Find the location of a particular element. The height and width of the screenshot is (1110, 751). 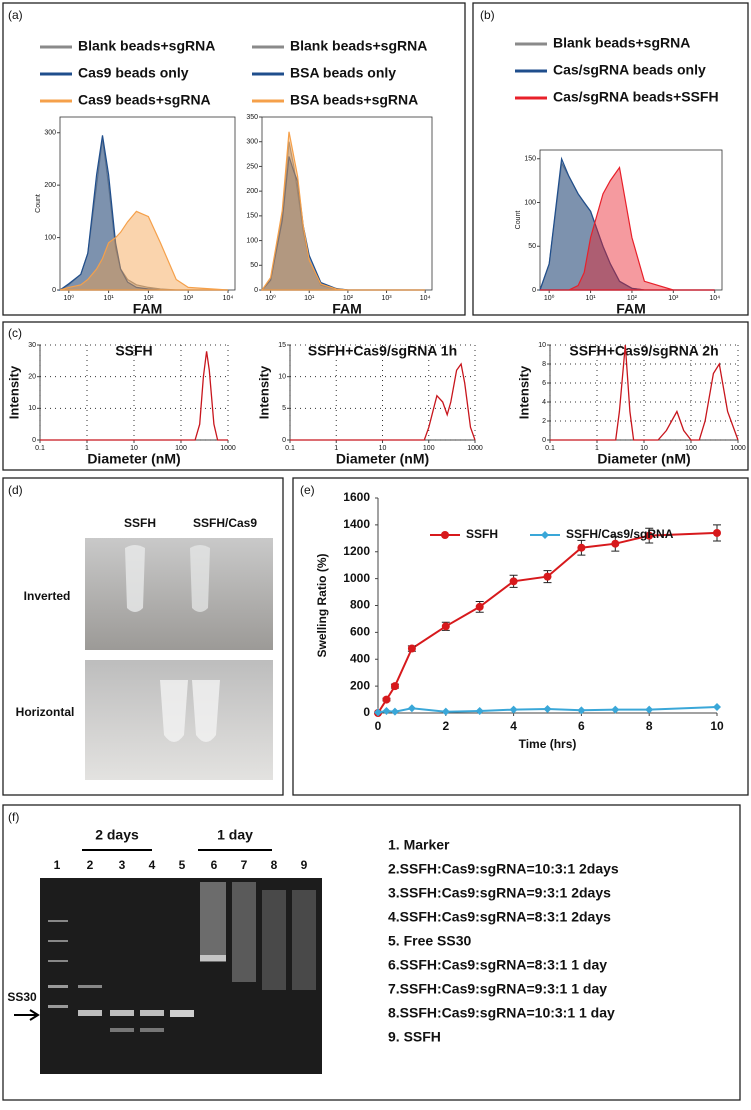

legend-item: 4.SSFH:Cas9:sgRNA=8:3:1 2days is located at coordinates (499, 917).